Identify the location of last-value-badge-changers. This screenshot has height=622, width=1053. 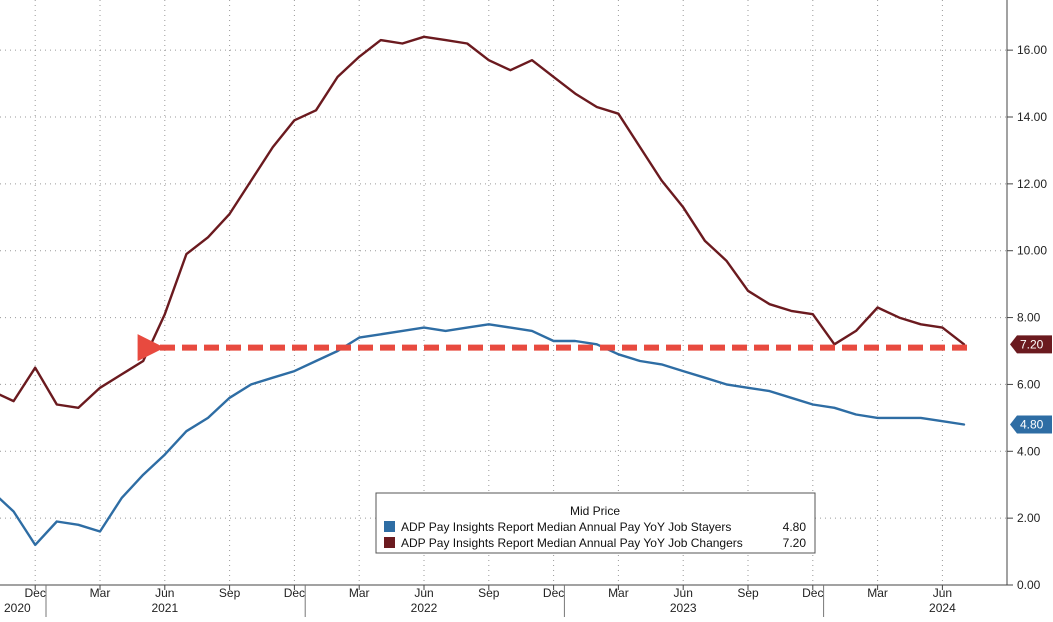
(1031, 344).